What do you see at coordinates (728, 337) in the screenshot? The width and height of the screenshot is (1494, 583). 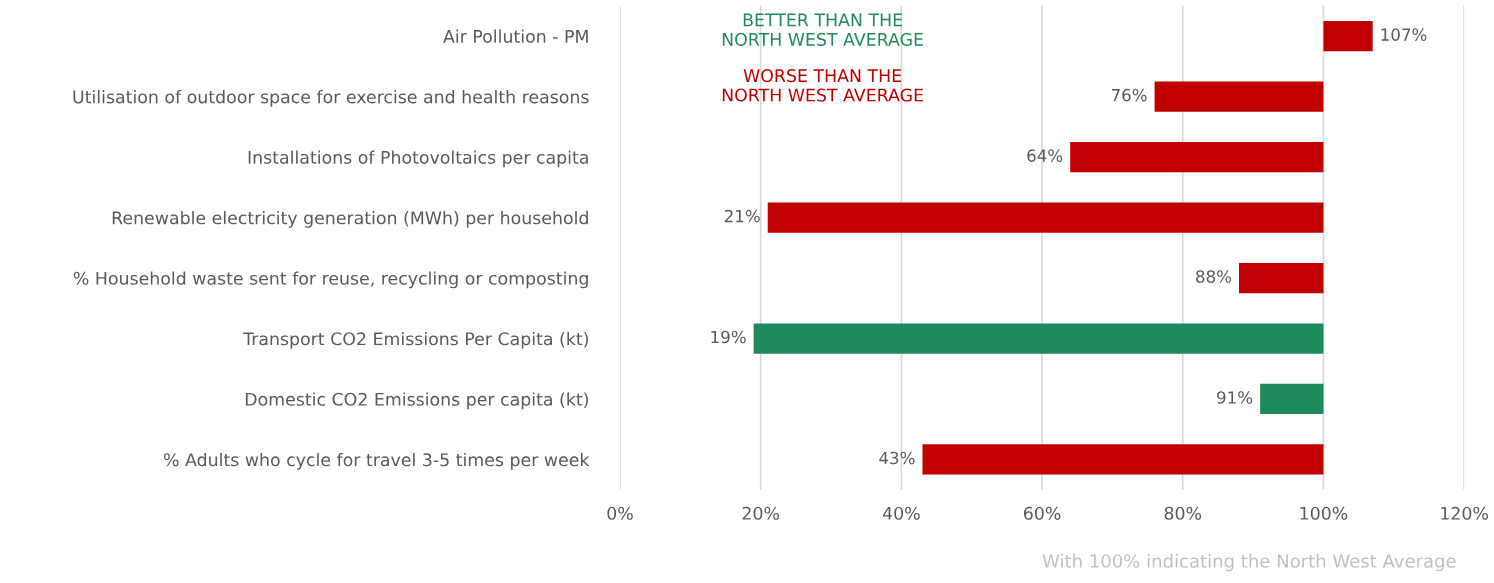 I see `annotation: 19%` at bounding box center [728, 337].